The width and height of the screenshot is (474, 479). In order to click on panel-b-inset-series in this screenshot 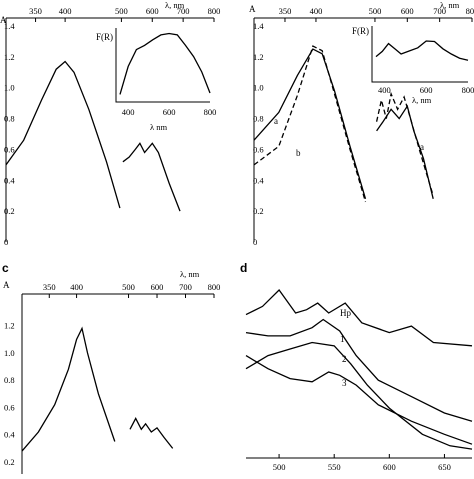, I will do `click(422, 50)`.